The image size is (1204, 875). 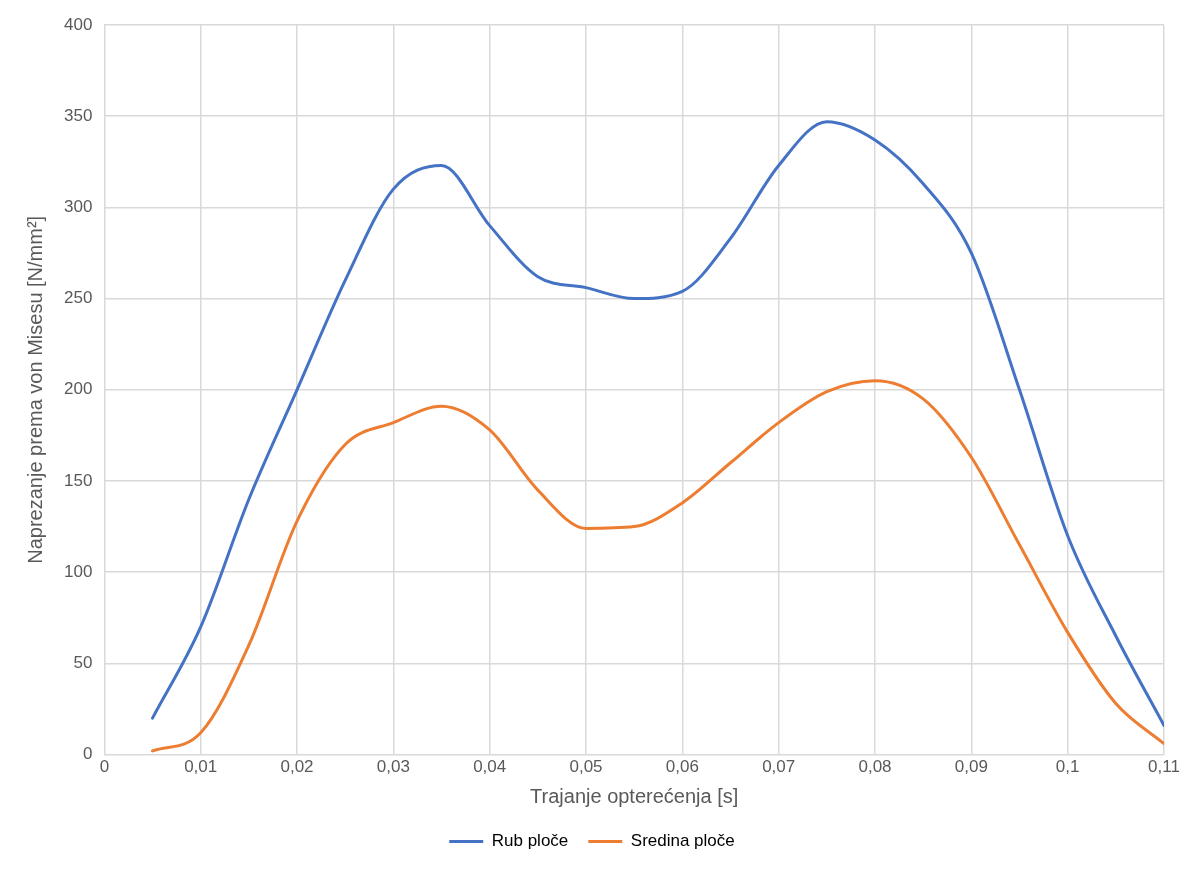 What do you see at coordinates (104, 767) in the screenshot?
I see `x-tick-label: 0` at bounding box center [104, 767].